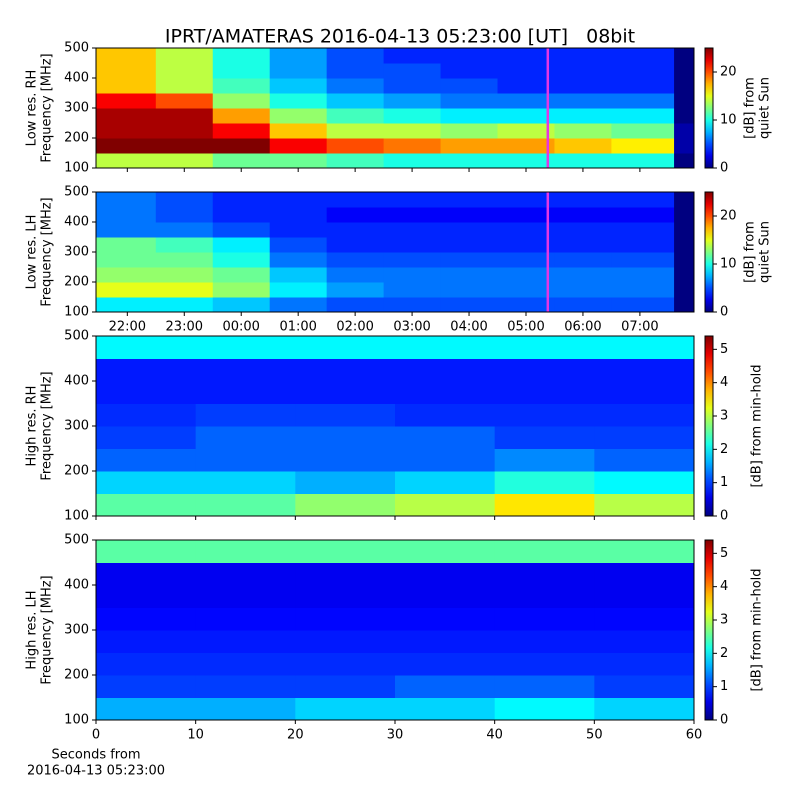 This screenshot has height=800, width=800. Describe the element at coordinates (76, 252) in the screenshot. I see `y-tick-label: 300` at that location.